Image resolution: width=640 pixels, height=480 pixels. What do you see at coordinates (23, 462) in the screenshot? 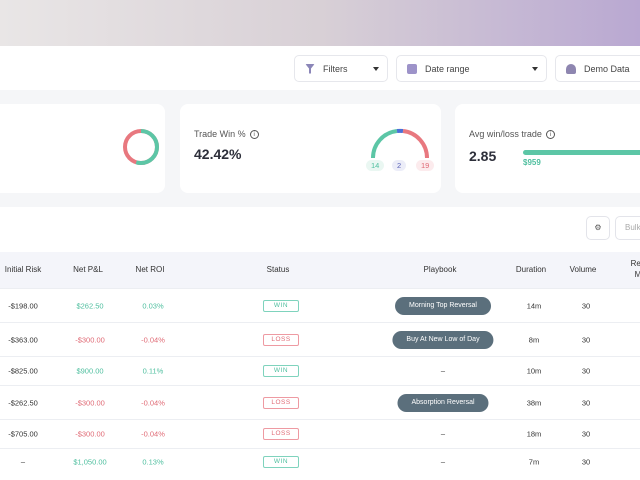
I see `initial-risk: –` at bounding box center [23, 462].